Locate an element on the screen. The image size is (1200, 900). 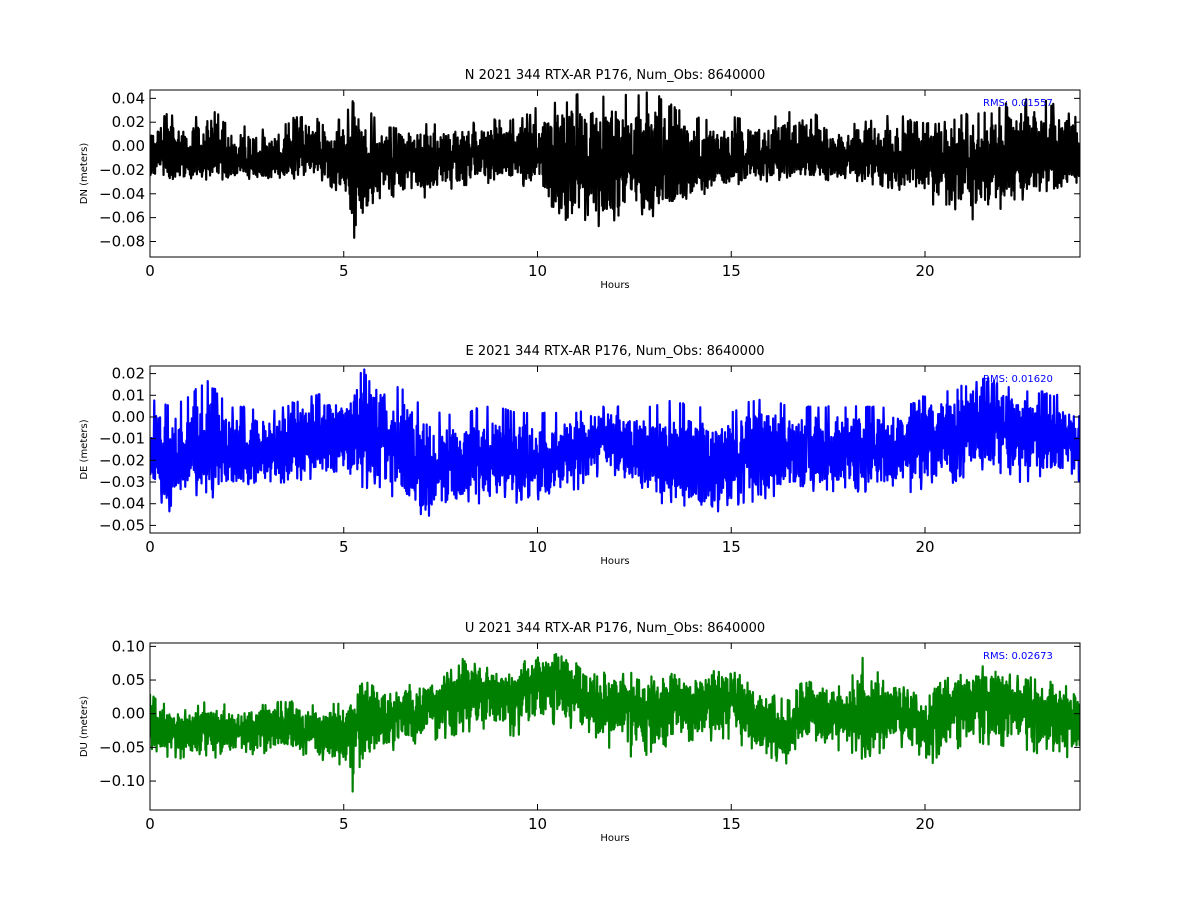
y-tick-label: 0.04 is located at coordinates (128, 98).